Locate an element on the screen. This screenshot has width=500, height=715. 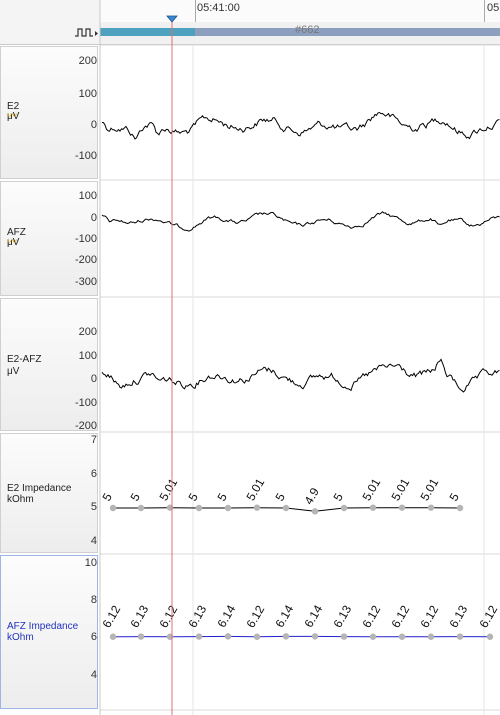
channel-label-panel-afz: AFZ μV 〰 is located at coordinates (49, 238).